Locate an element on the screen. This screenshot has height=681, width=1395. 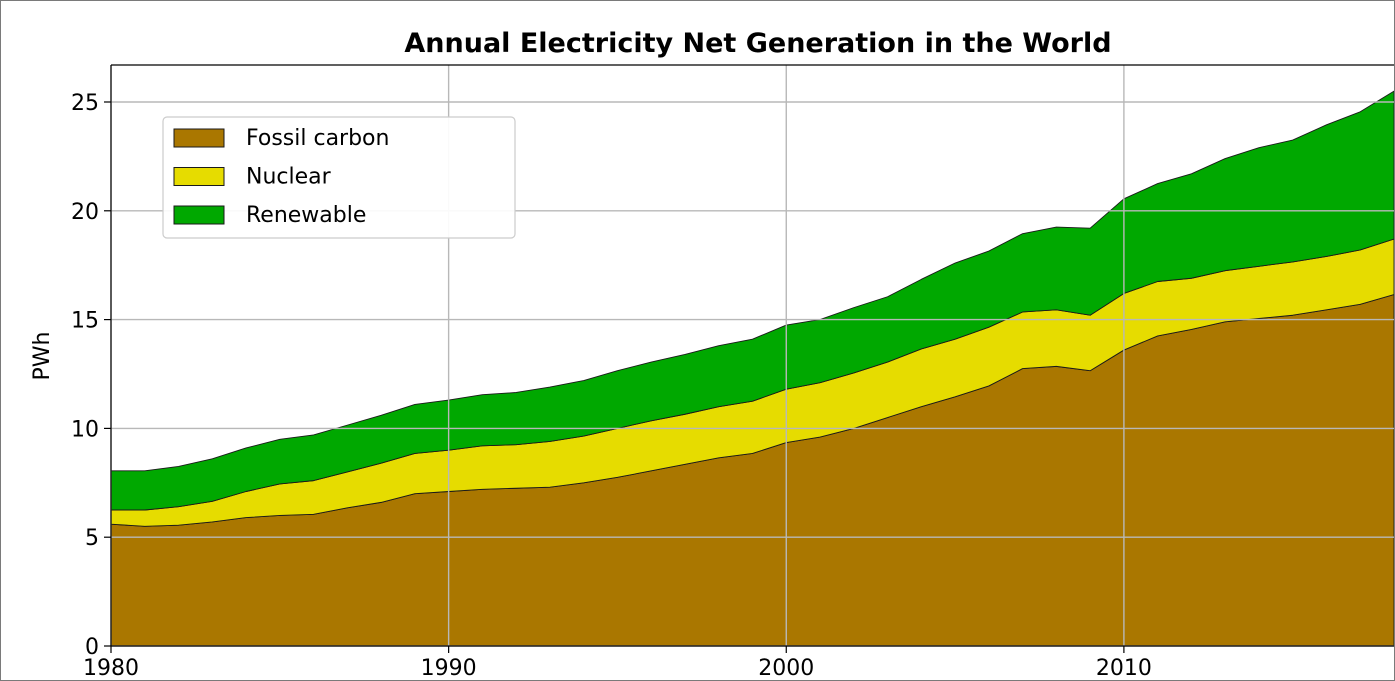
legend: Fossil carbon Nuclear Renewable is located at coordinates (339, 177).